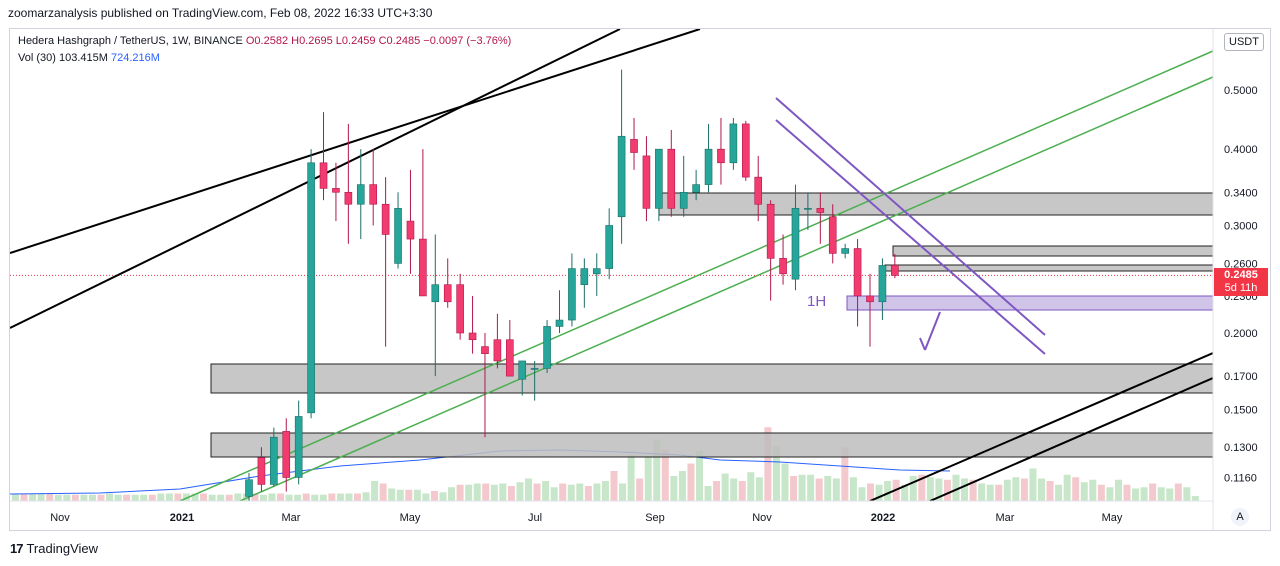 This screenshot has width=1280, height=566. Describe the element at coordinates (355, 41) in the screenshot. I see `low-value: L0.2459` at that location.